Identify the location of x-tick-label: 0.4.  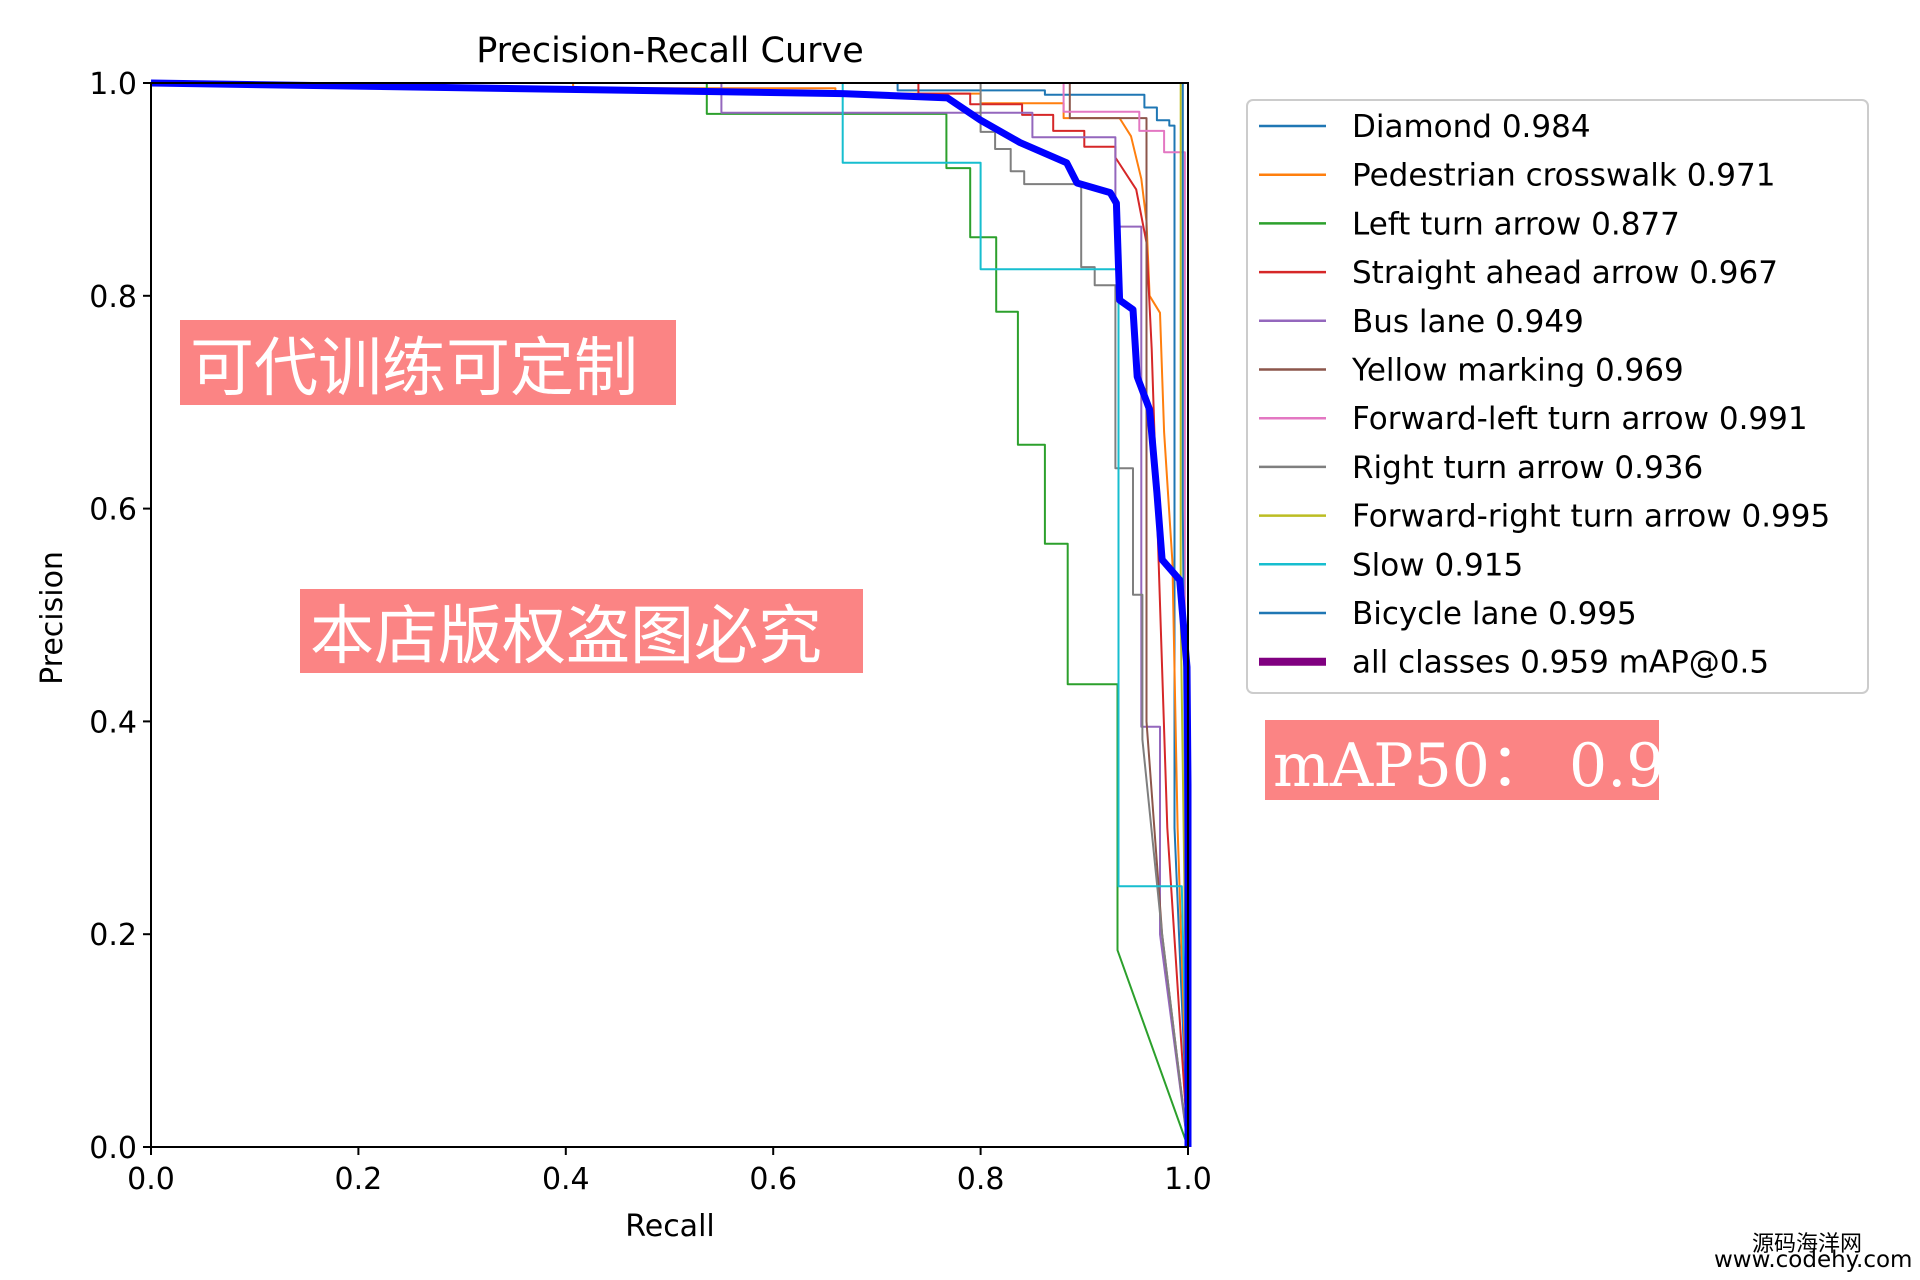
(566, 1179).